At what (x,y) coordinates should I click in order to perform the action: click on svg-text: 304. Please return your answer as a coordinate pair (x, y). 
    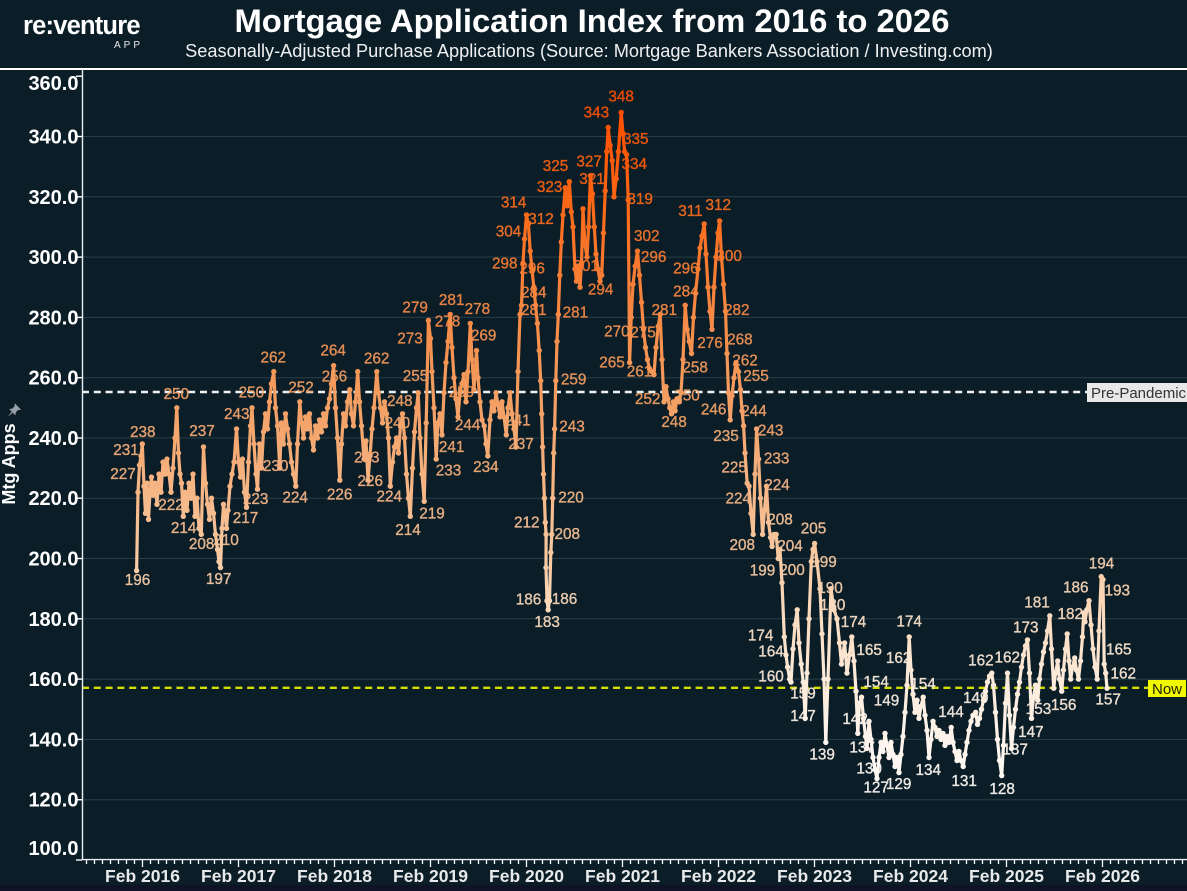
    Looking at the image, I should click on (509, 232).